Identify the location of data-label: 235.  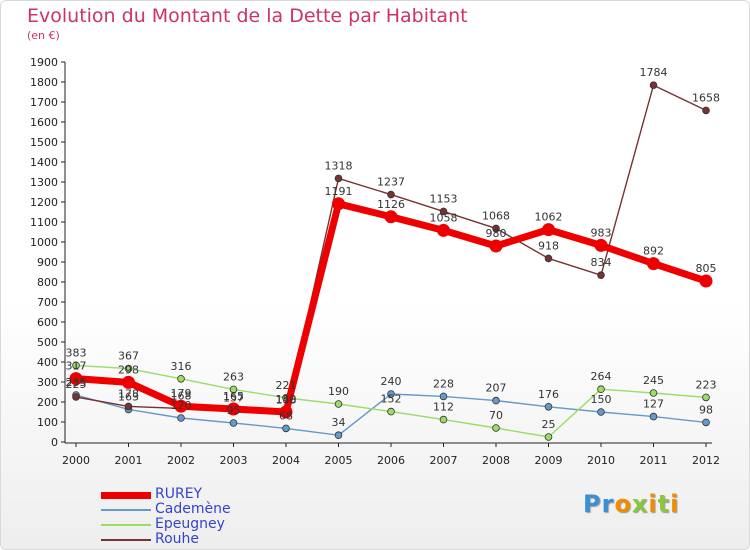
(76, 382).